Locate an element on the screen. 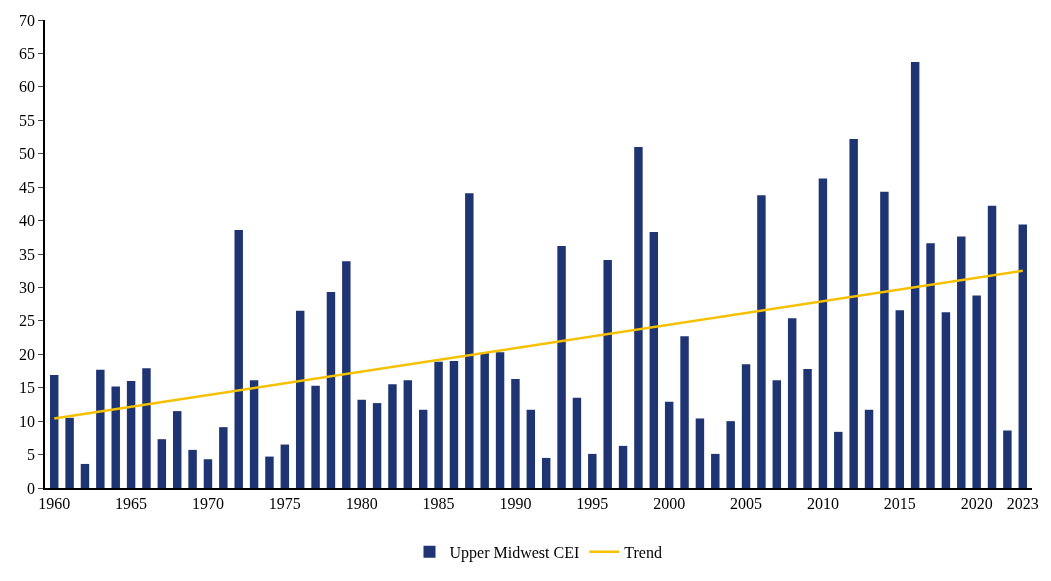 This screenshot has width=1051, height=581. y-tick-label: 45 is located at coordinates (27, 187).